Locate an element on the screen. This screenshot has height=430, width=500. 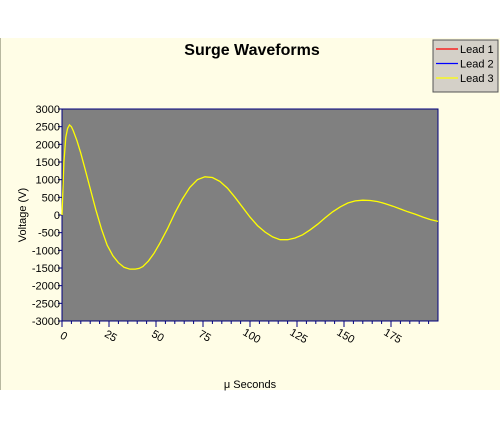
x-tick-label: 175 is located at coordinates (393, 337).